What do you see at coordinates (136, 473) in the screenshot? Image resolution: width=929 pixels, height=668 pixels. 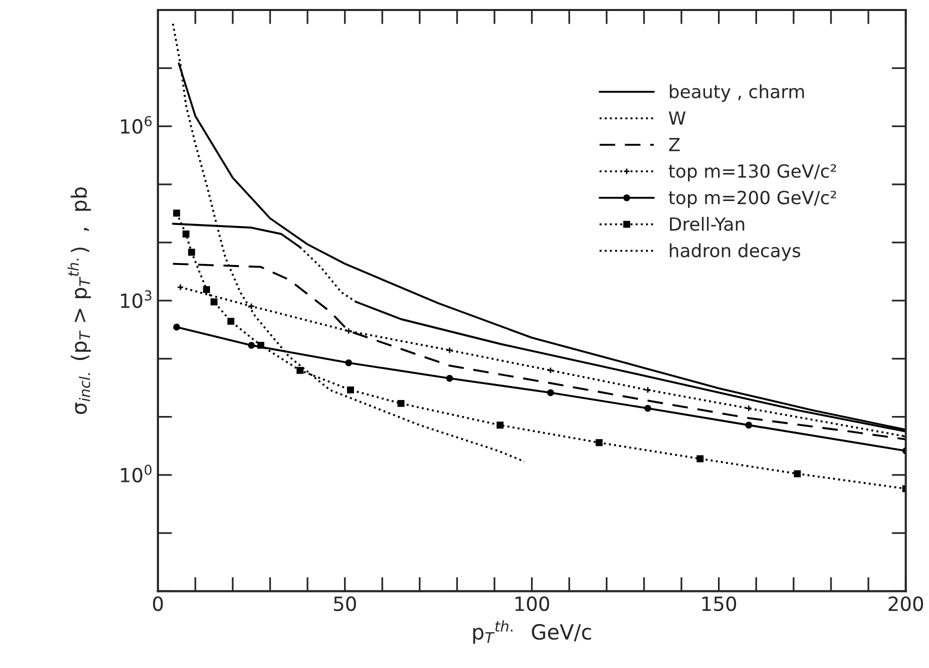 I see `y-tick-label: 10$^{0}$` at bounding box center [136, 473].